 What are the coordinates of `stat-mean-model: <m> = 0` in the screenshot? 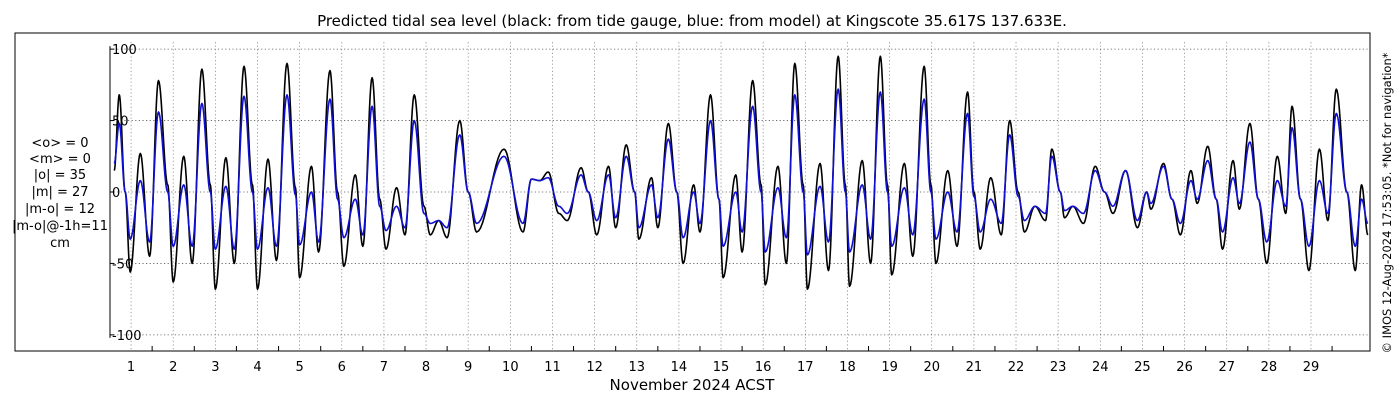 It's located at (60, 159).